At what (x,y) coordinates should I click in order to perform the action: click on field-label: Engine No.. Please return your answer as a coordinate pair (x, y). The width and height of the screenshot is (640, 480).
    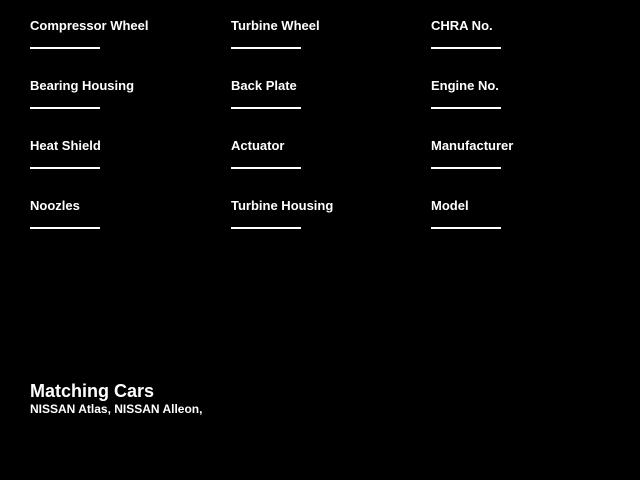
    Looking at the image, I should click on (465, 85).